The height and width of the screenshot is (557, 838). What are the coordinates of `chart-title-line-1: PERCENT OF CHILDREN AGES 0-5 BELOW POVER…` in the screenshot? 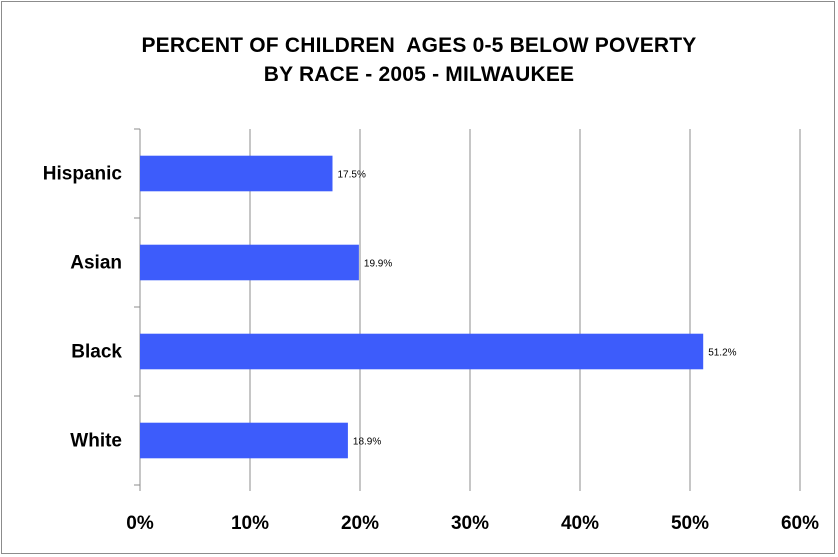 It's located at (419, 45).